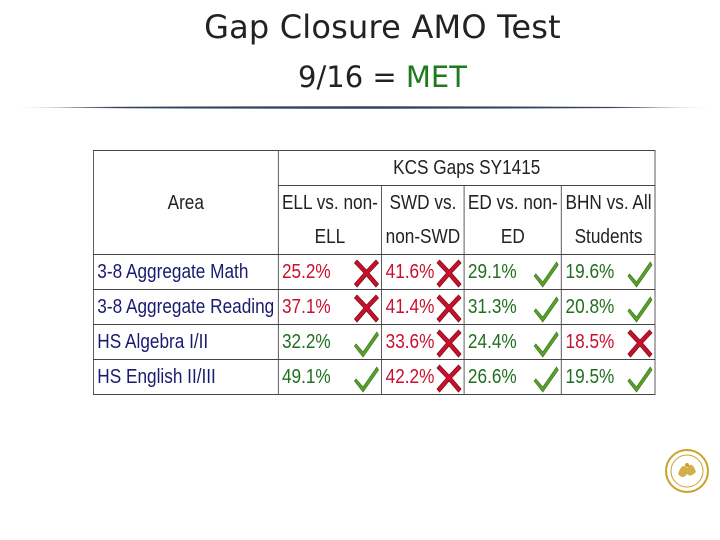 The width and height of the screenshot is (720, 540). What do you see at coordinates (410, 377) in the screenshot?
I see `gap-value: 42.2%` at bounding box center [410, 377].